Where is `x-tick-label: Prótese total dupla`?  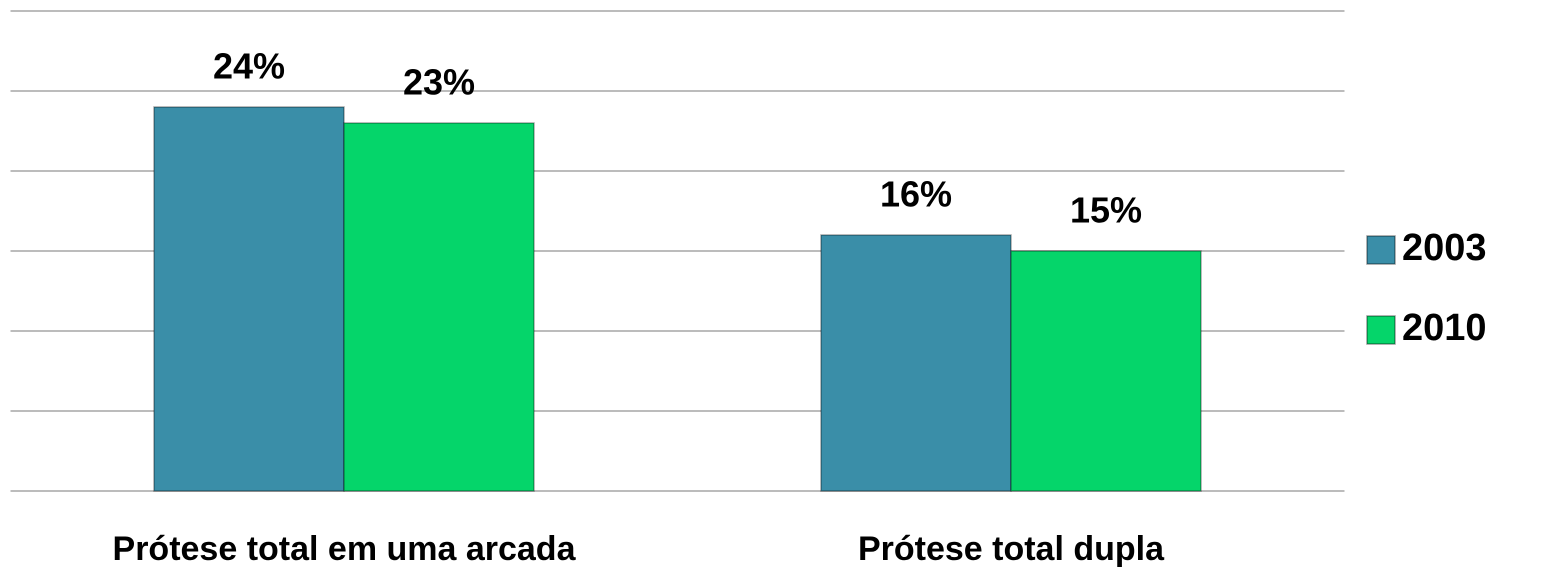
x-tick-label: Prótese total dupla is located at coordinates (1011, 549).